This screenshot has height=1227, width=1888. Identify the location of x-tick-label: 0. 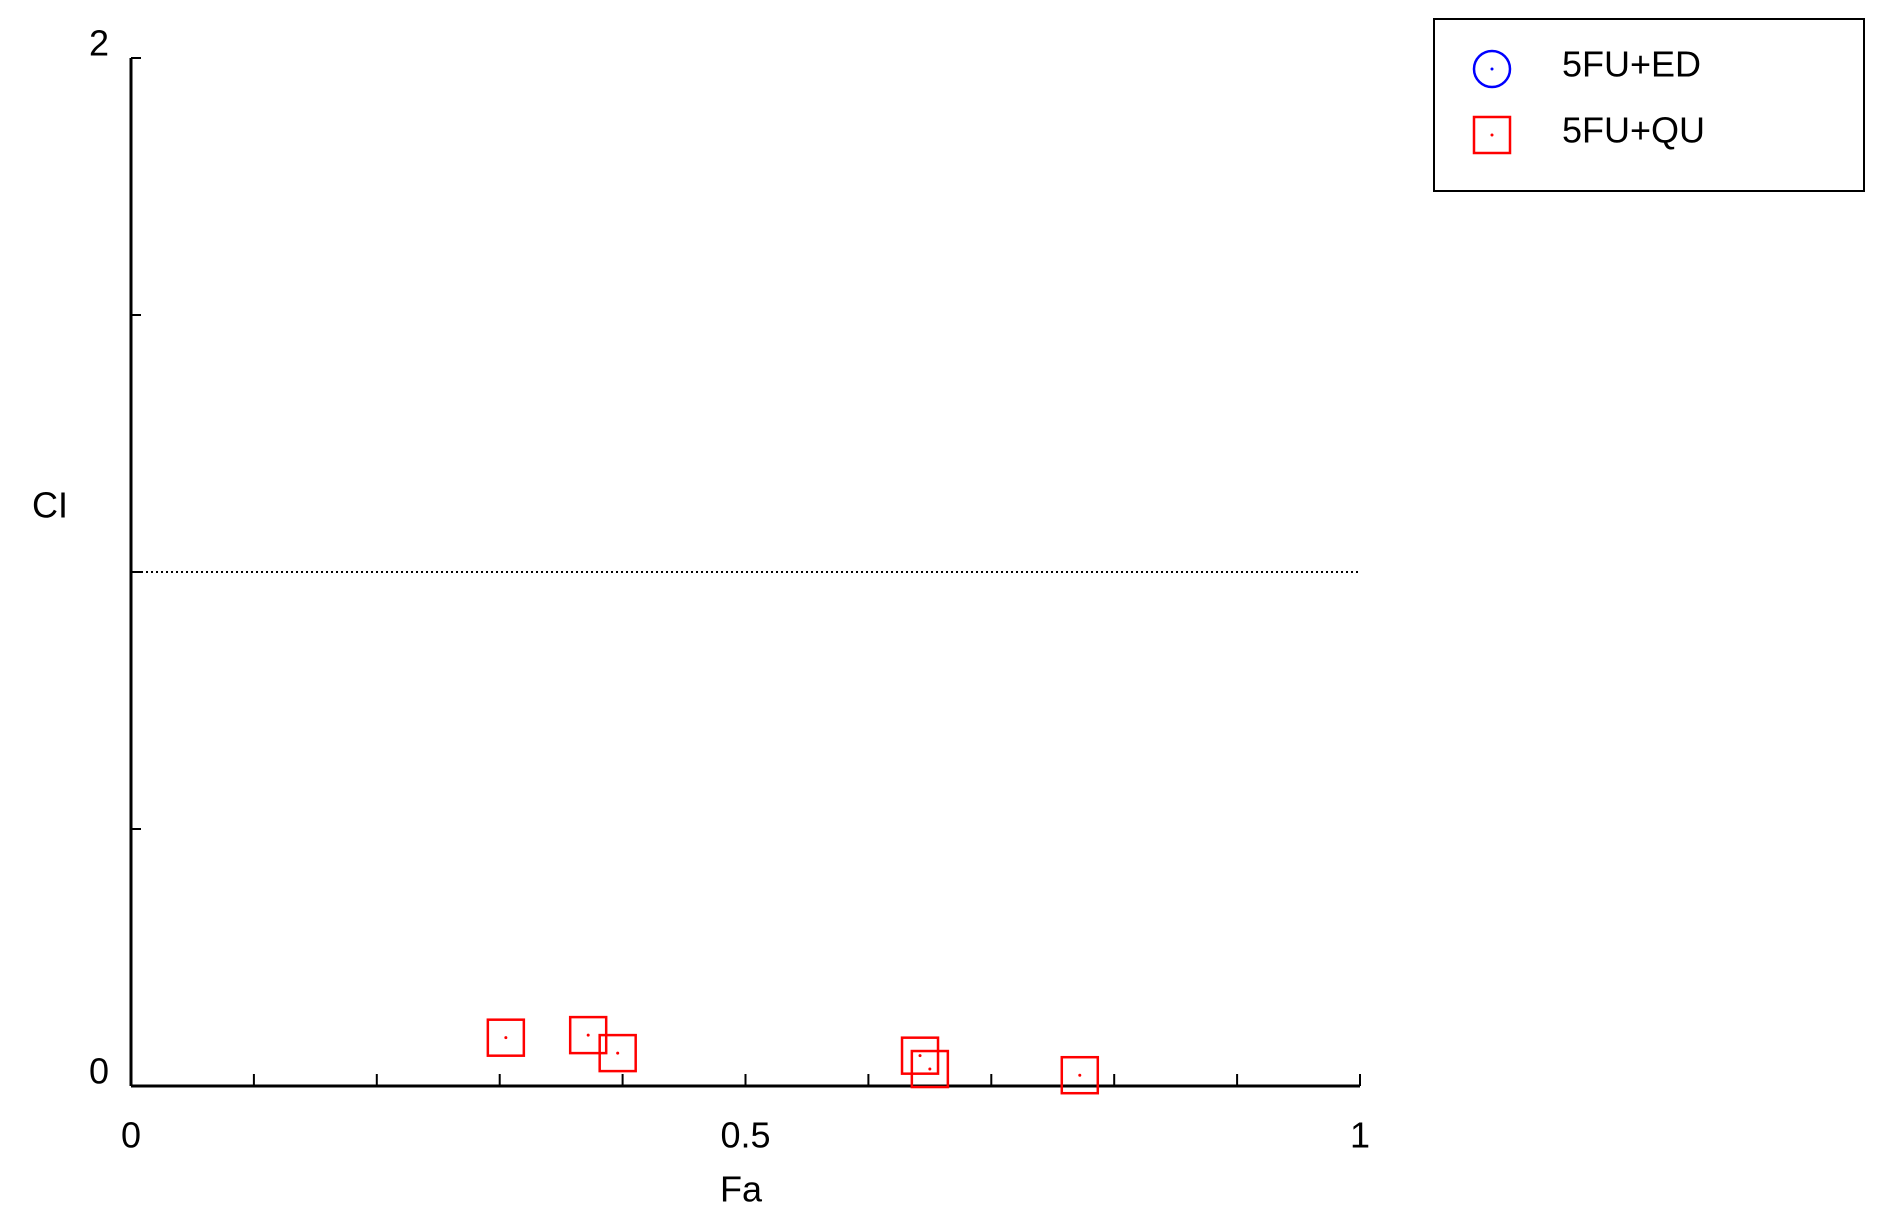
(131, 1135).